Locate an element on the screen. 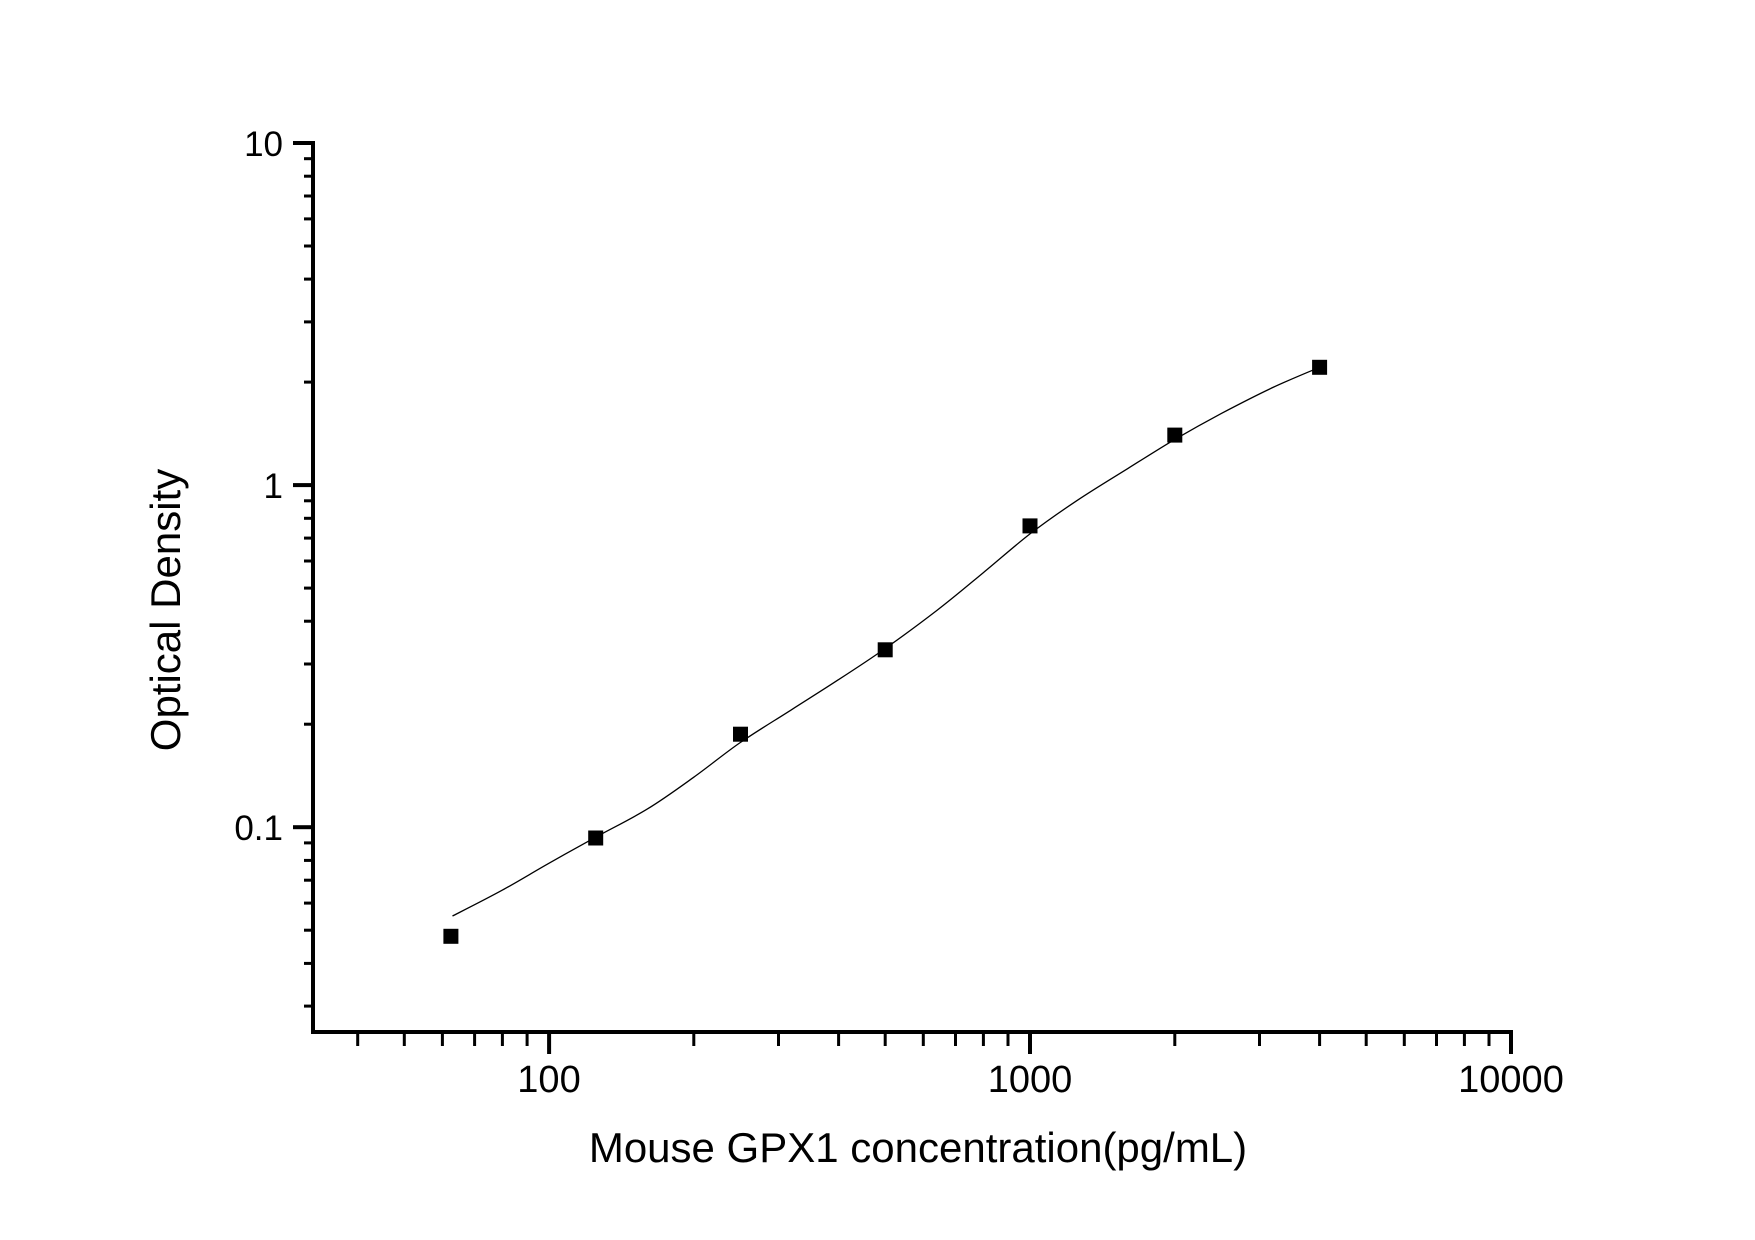 This screenshot has height=1240, width=1755. x-tick-label-10000: 10000 is located at coordinates (1511, 1080).